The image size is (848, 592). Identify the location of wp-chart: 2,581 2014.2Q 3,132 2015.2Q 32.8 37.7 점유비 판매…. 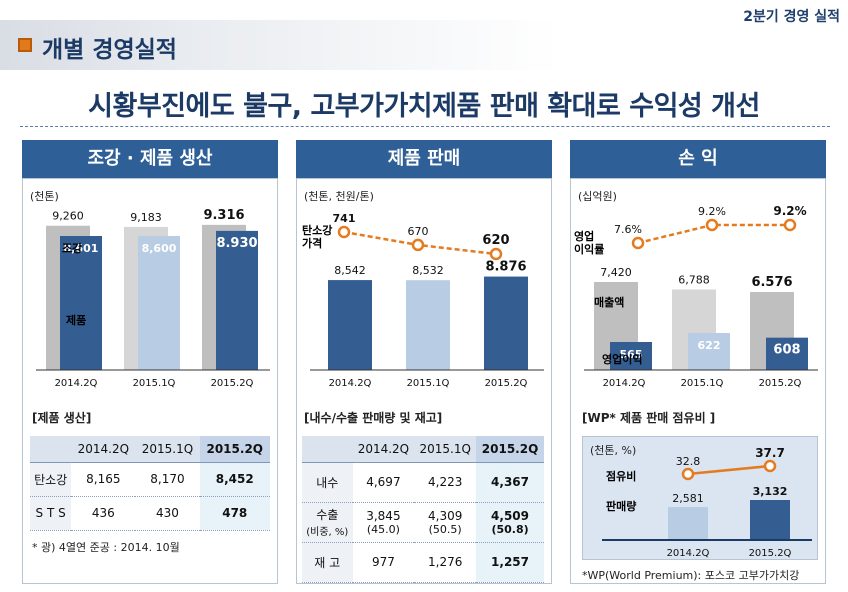
(707, 502).